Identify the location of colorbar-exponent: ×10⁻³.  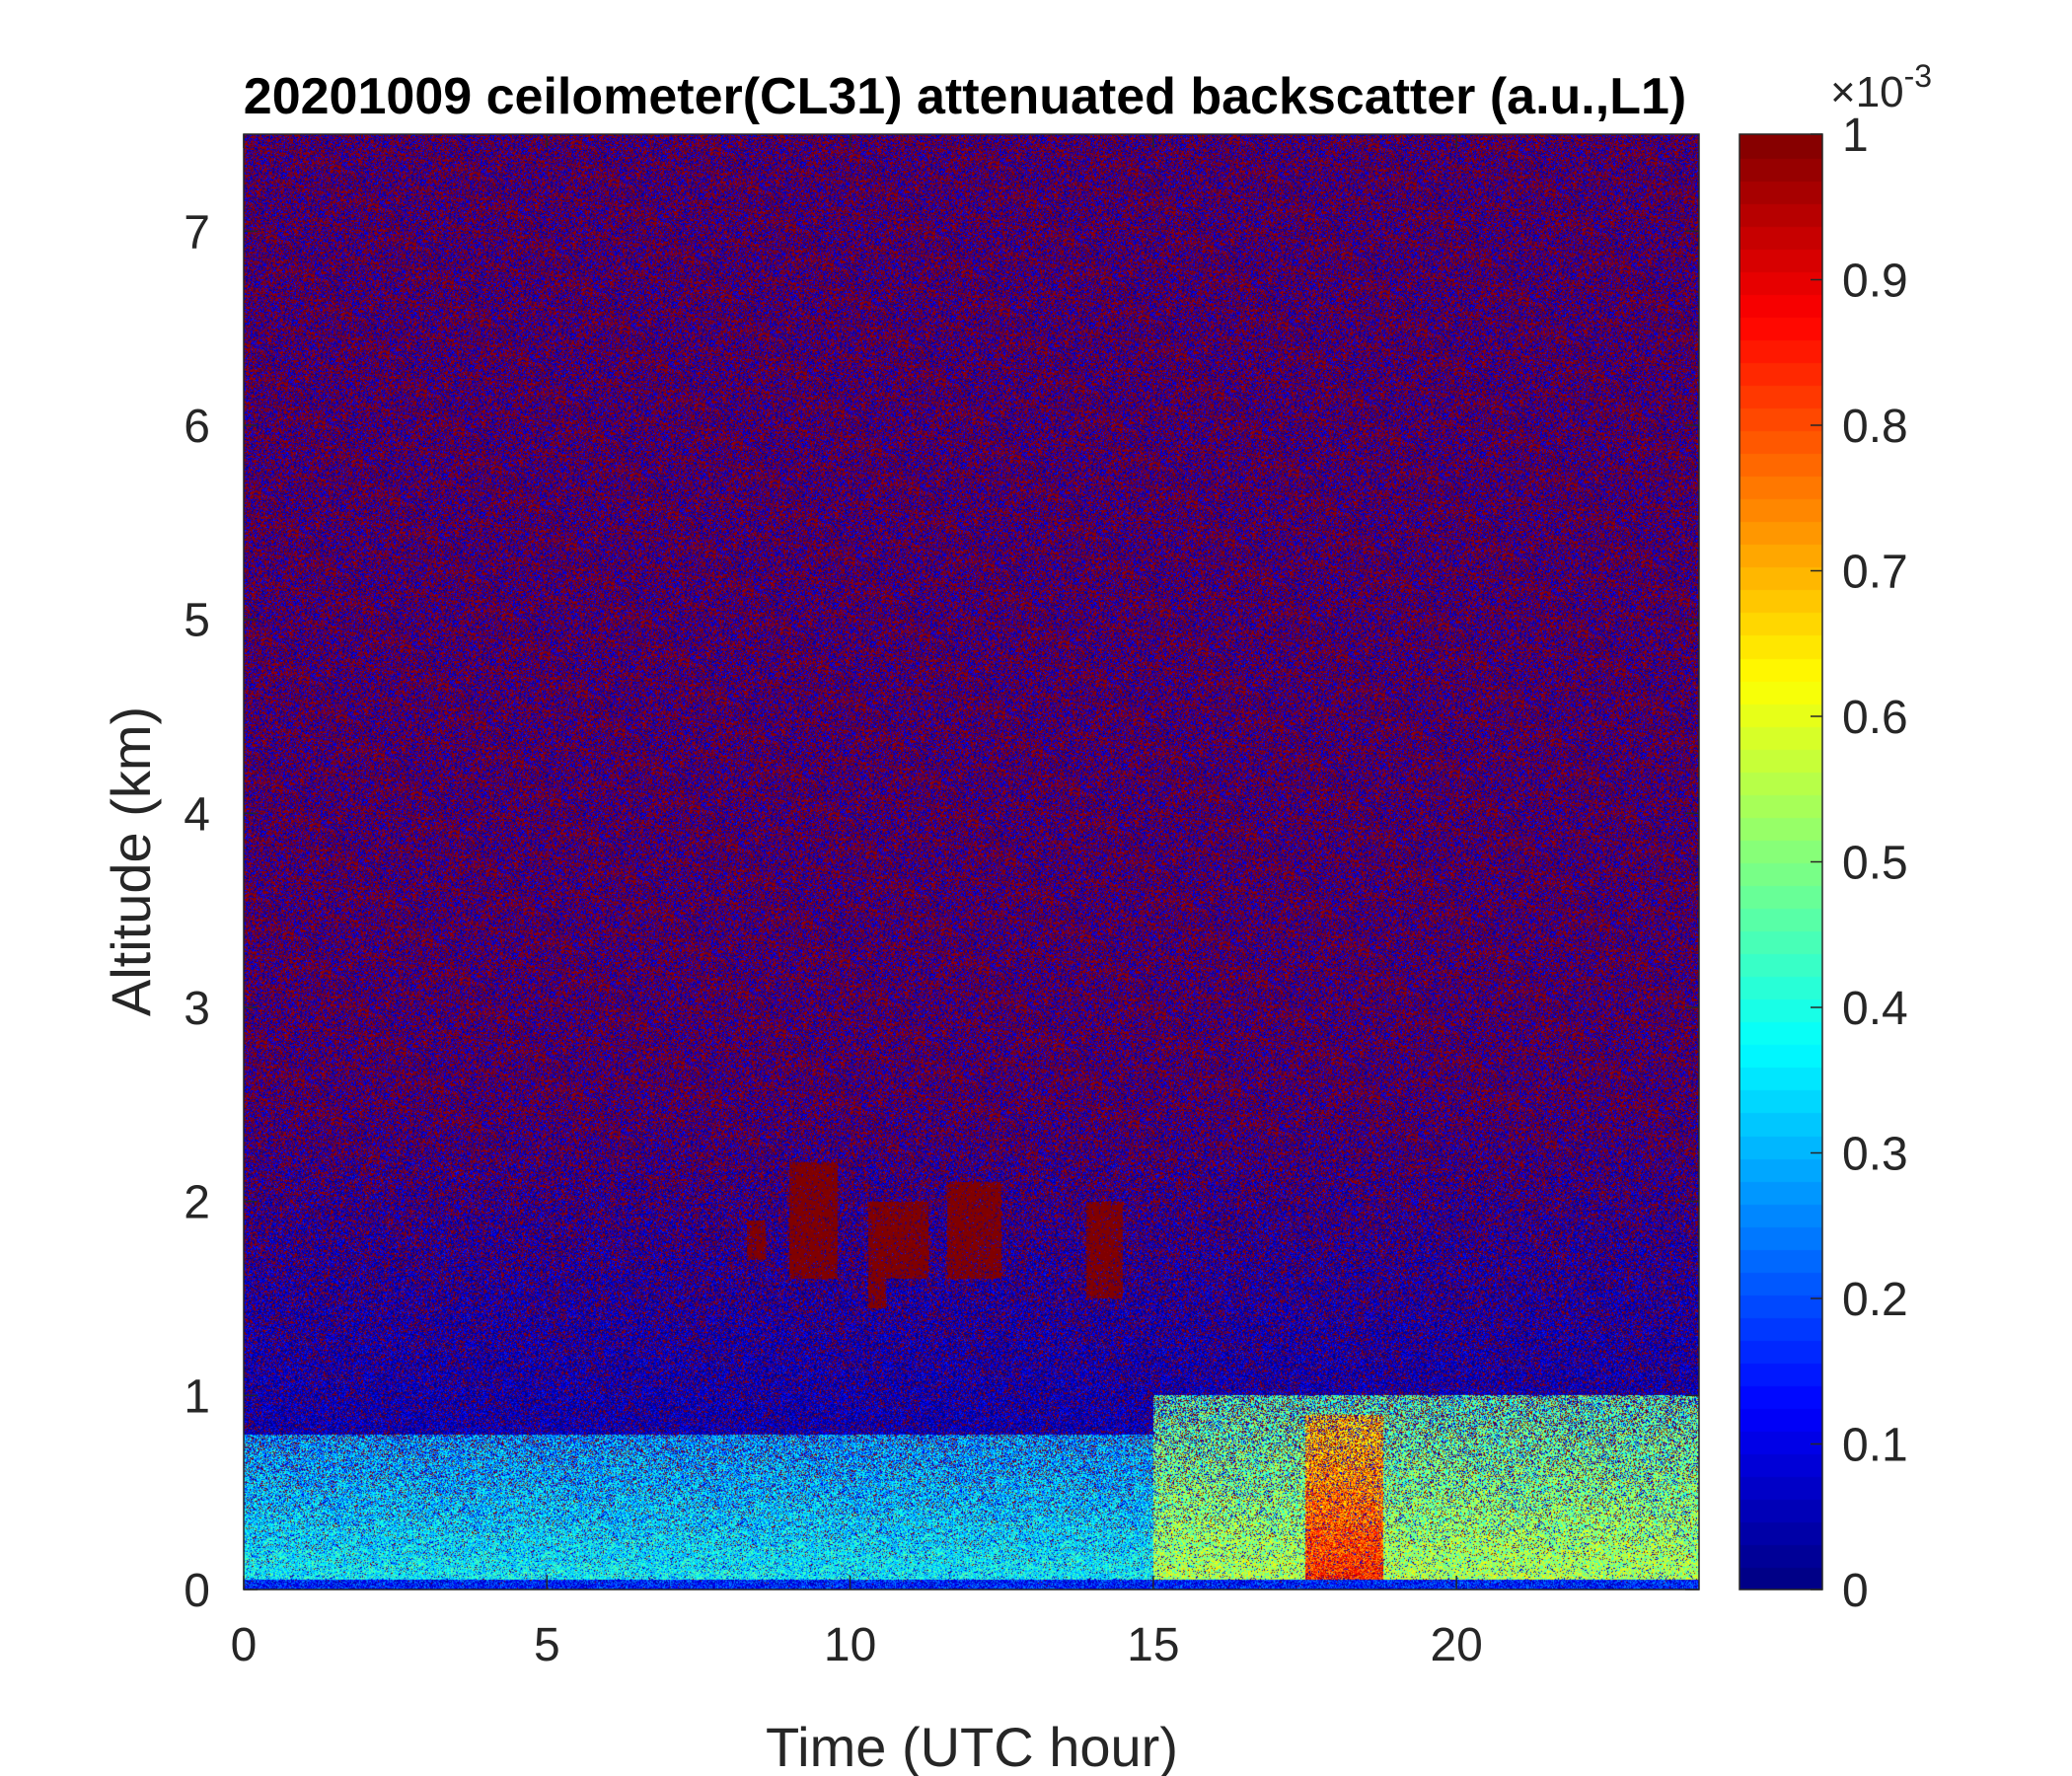
(1881, 87).